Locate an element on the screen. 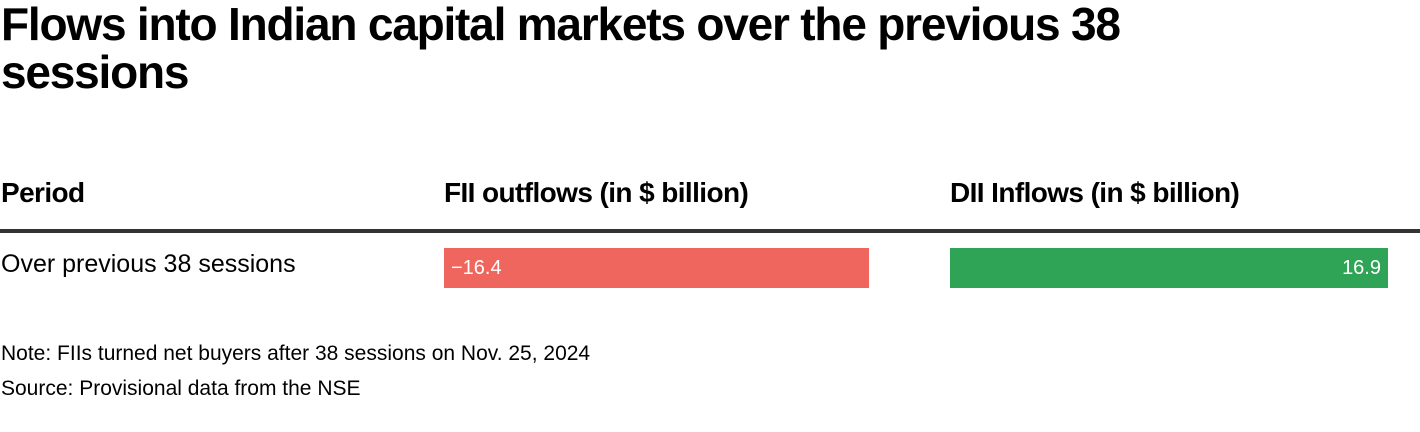 Image resolution: width=1420 pixels, height=432 pixels. fii-outflow-value-label: −16.4 is located at coordinates (476, 268).